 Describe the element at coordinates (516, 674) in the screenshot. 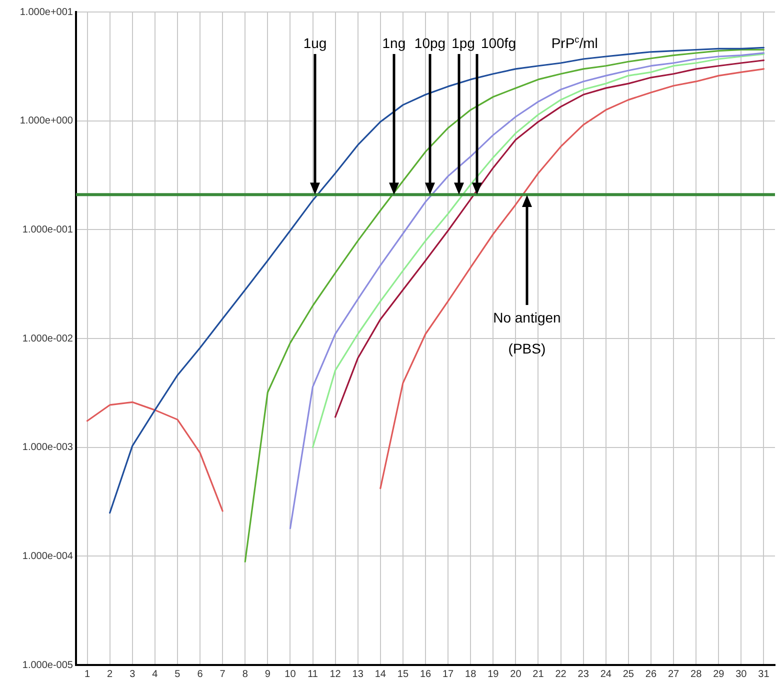

I see `x-tick-label: 20` at that location.